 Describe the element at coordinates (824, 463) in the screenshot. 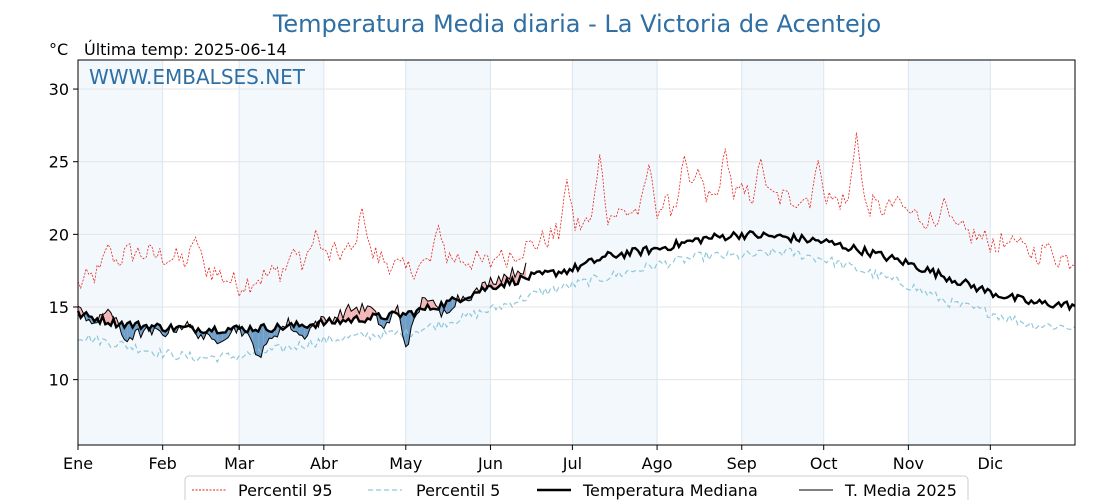

I see `x-tick-label: Oct` at that location.